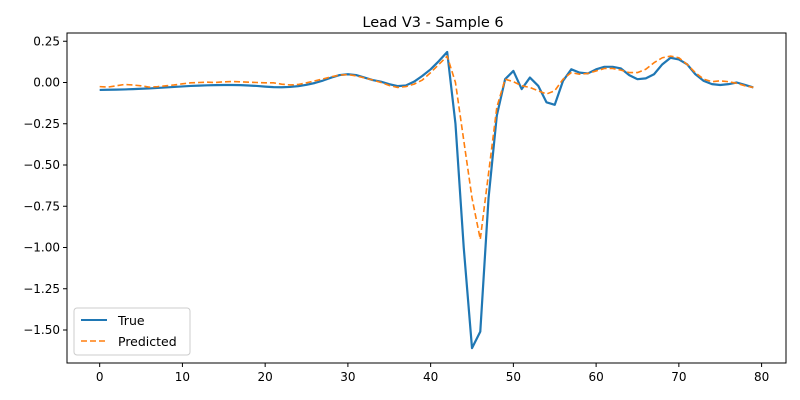 This screenshot has width=800, height=400. What do you see at coordinates (132, 331) in the screenshot?
I see `legend: True Predicted` at bounding box center [132, 331].